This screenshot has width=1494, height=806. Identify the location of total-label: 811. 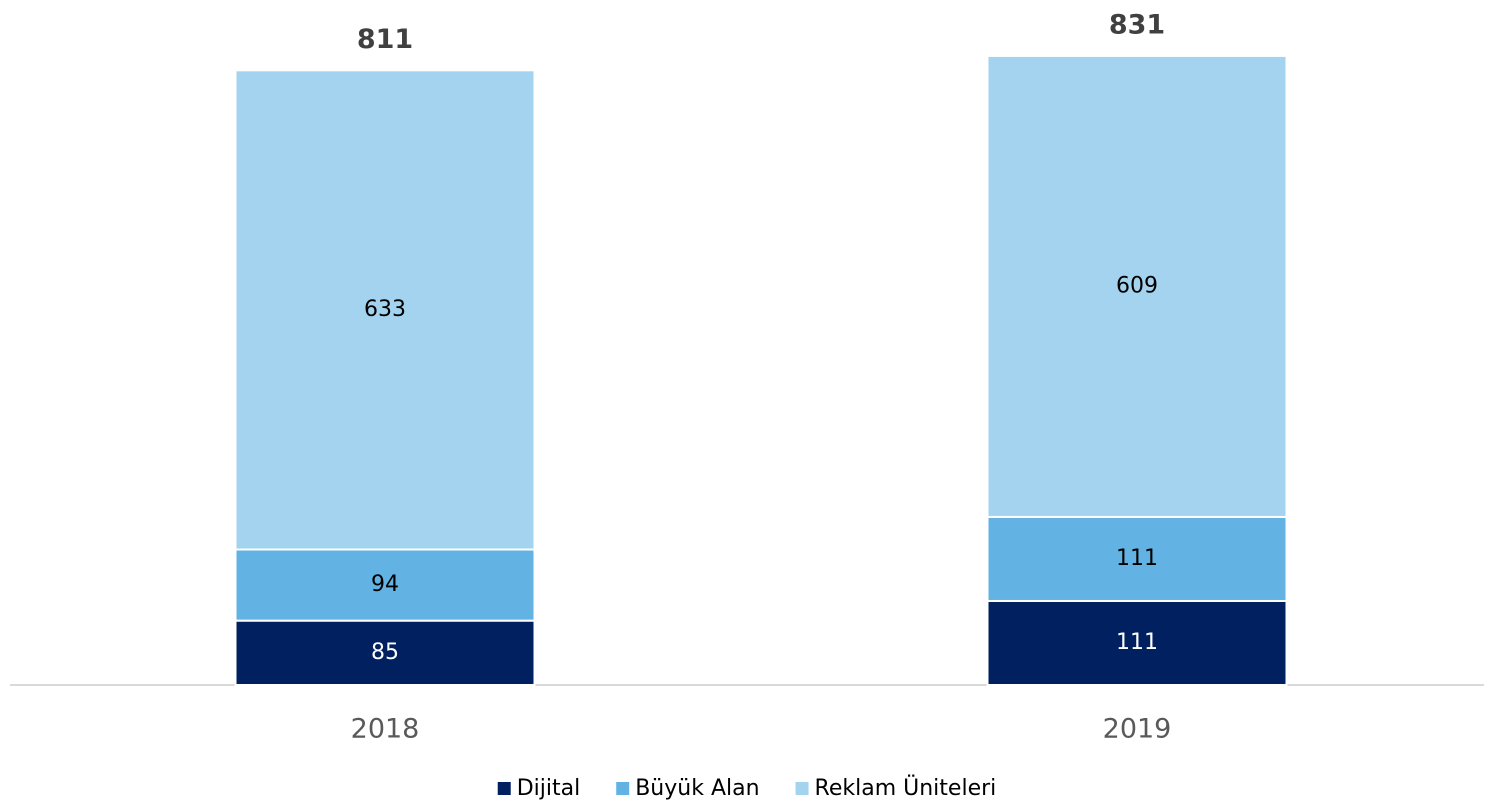
(385, 39).